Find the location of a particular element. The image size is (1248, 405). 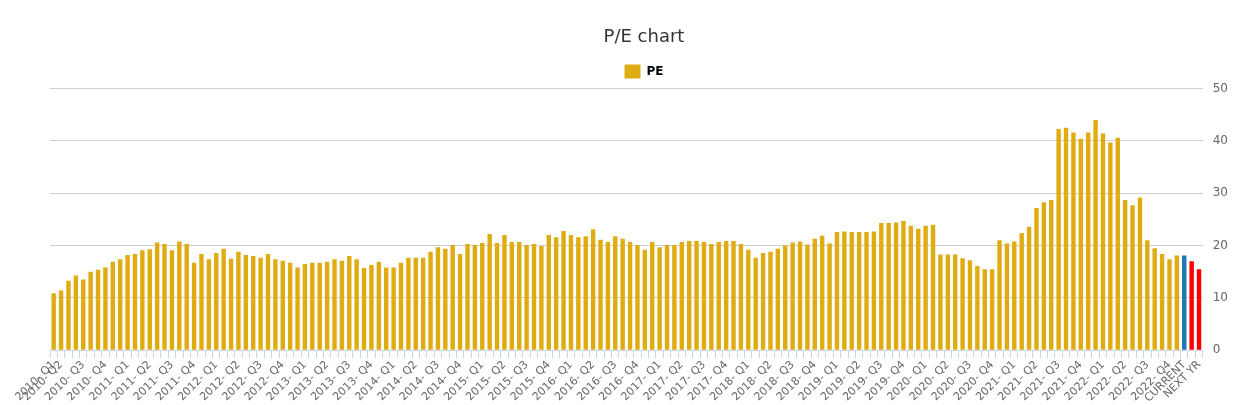

y-tick-label: 10 is located at coordinates (1220, 297).